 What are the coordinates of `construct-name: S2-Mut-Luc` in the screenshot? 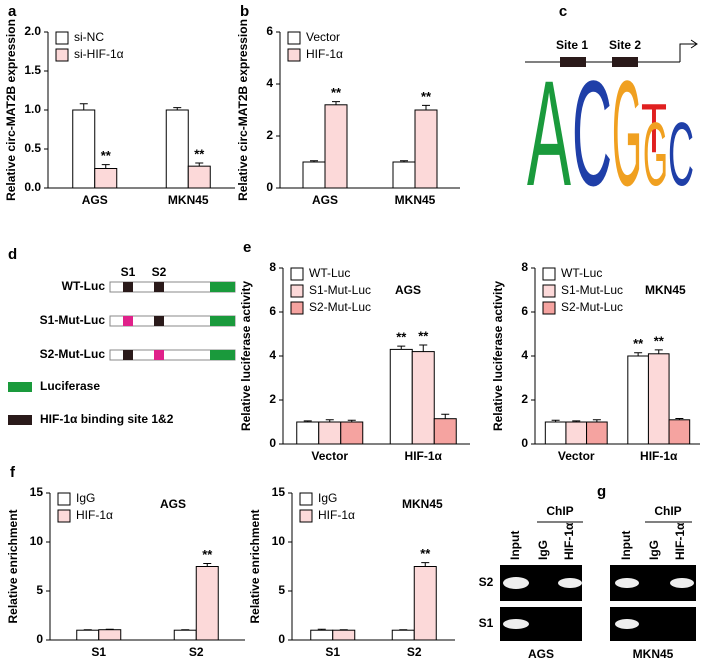 It's located at (73, 354).